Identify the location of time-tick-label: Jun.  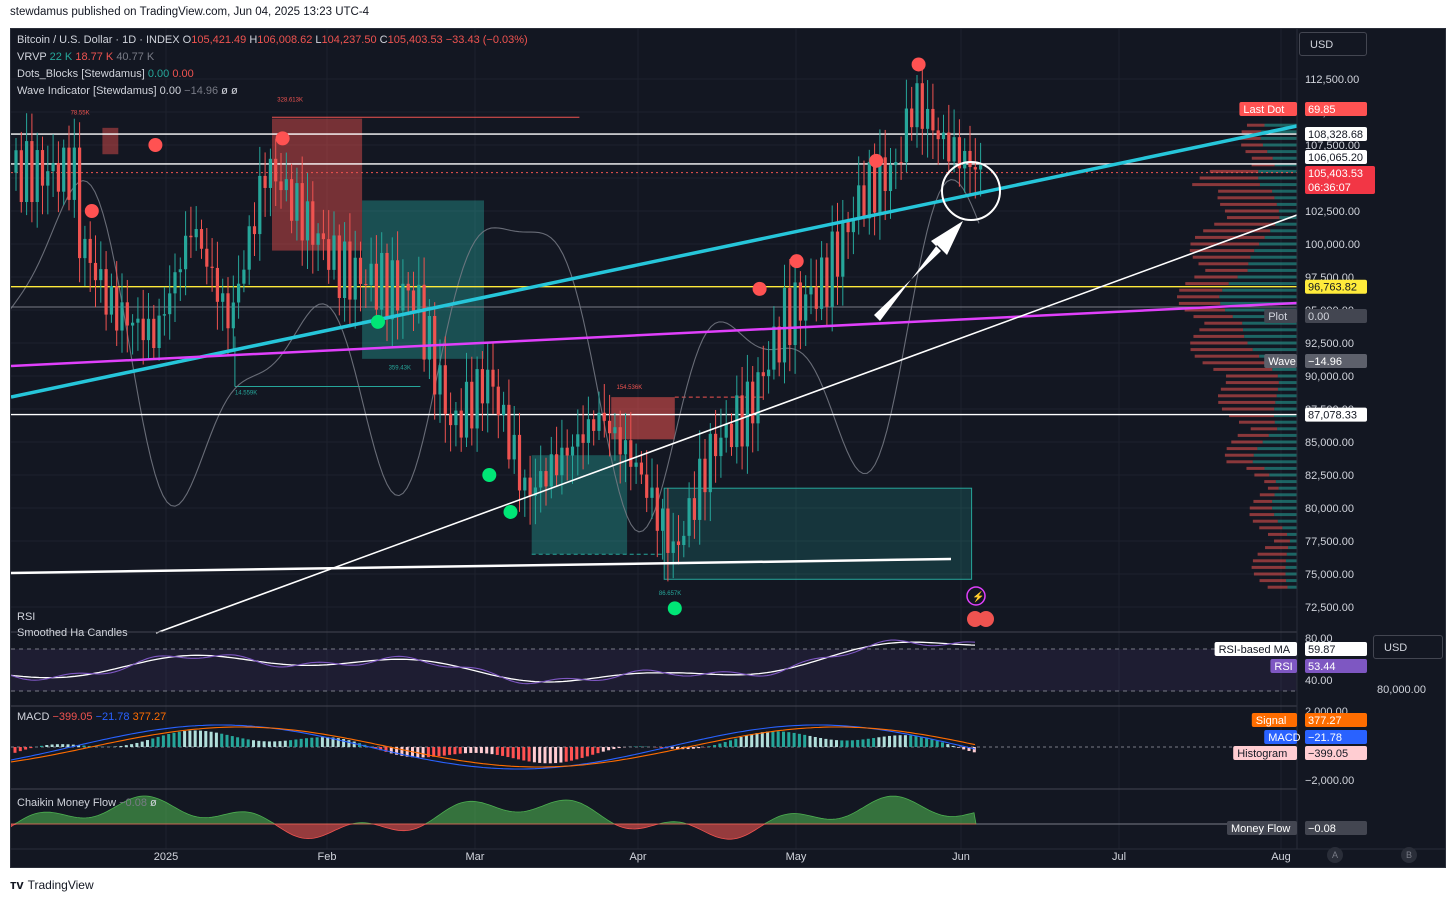
(961, 857).